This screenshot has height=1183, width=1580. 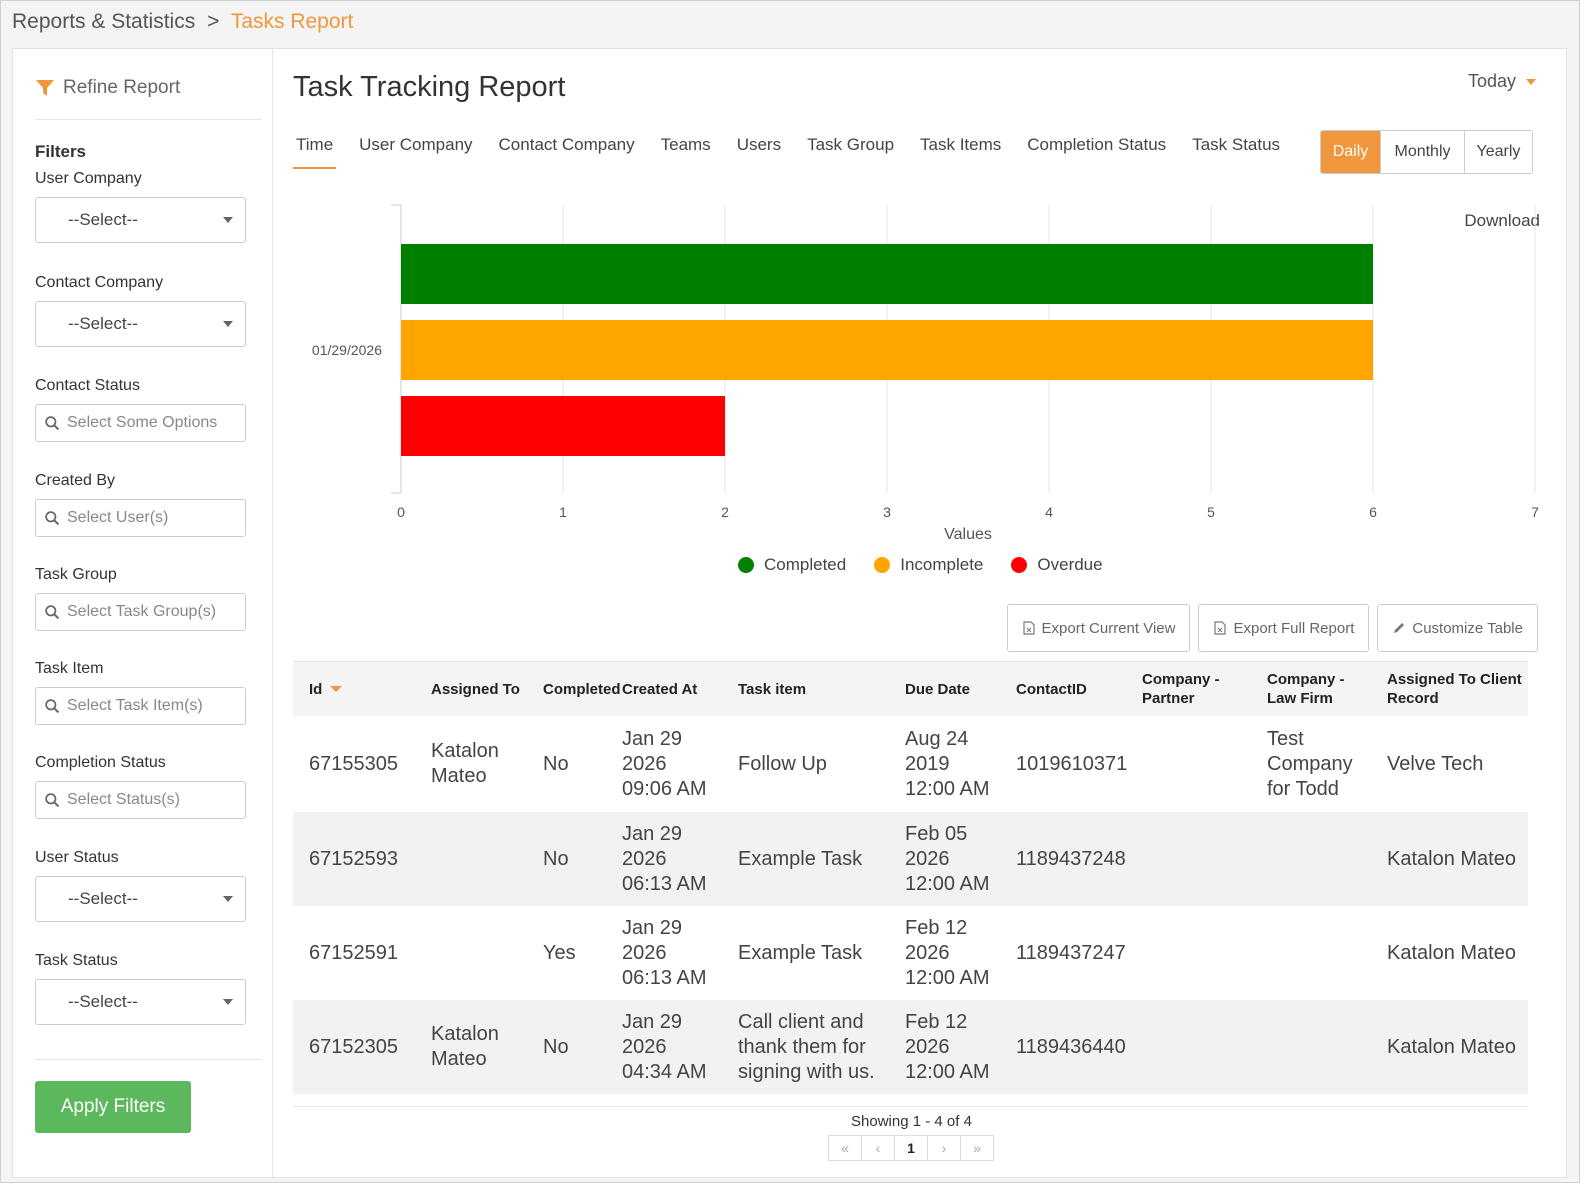 What do you see at coordinates (1181, 689) in the screenshot?
I see `column-header-company-partner: Company - Partner` at bounding box center [1181, 689].